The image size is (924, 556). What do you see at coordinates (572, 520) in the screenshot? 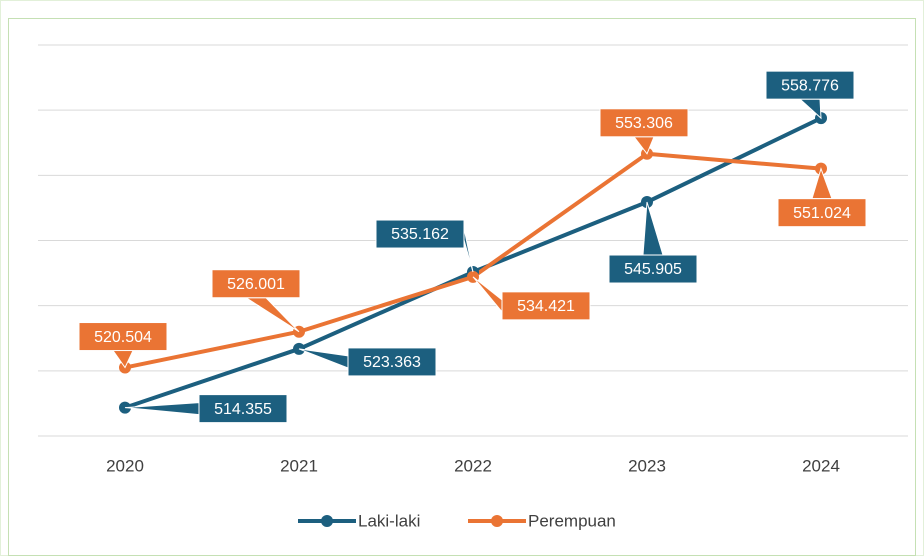
I see `legend-label: Perempuan` at bounding box center [572, 520].